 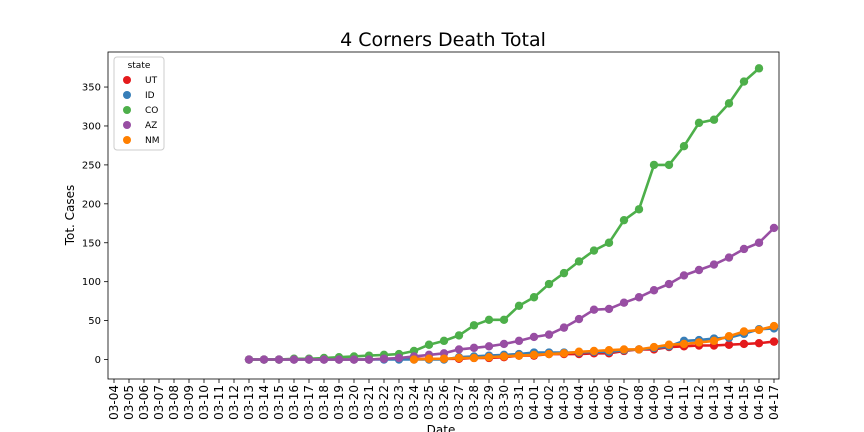 What do you see at coordinates (91, 126) in the screenshot?
I see `y-tick-label: 300` at bounding box center [91, 126].